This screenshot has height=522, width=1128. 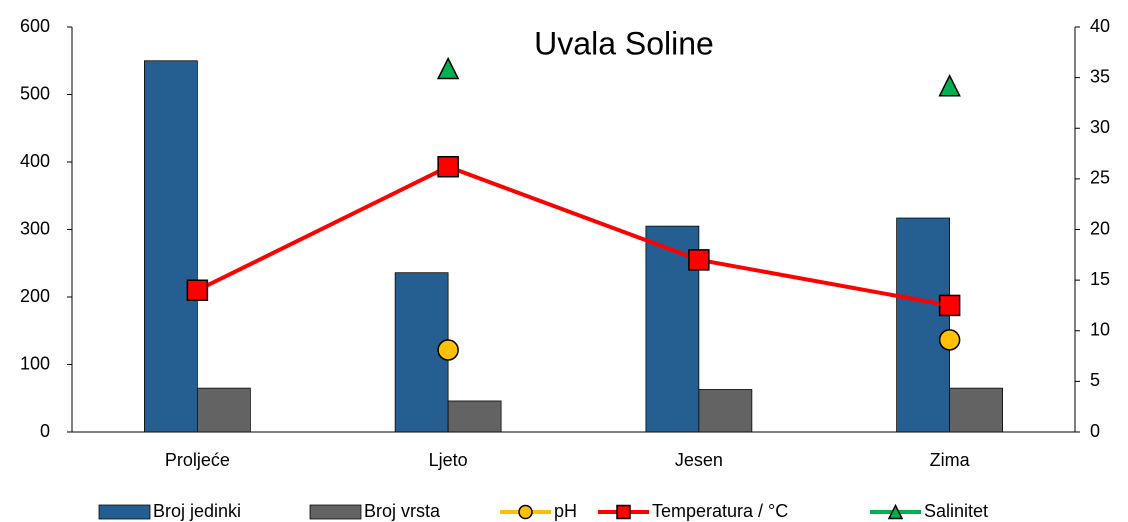 What do you see at coordinates (1095, 431) in the screenshot?
I see `y2-tick-label: 0` at bounding box center [1095, 431].